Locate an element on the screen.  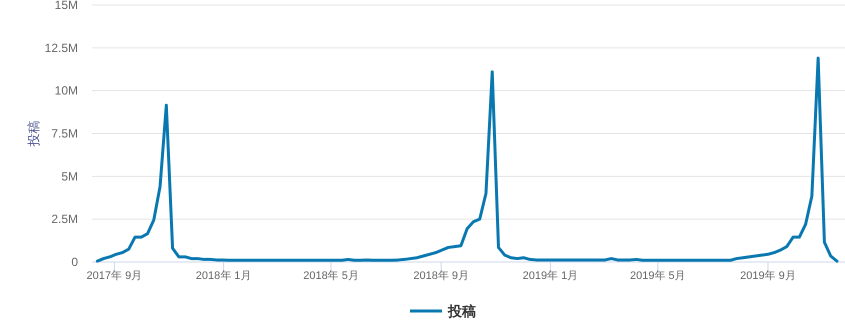
y-tick-label: 10M is located at coordinates (66, 91).